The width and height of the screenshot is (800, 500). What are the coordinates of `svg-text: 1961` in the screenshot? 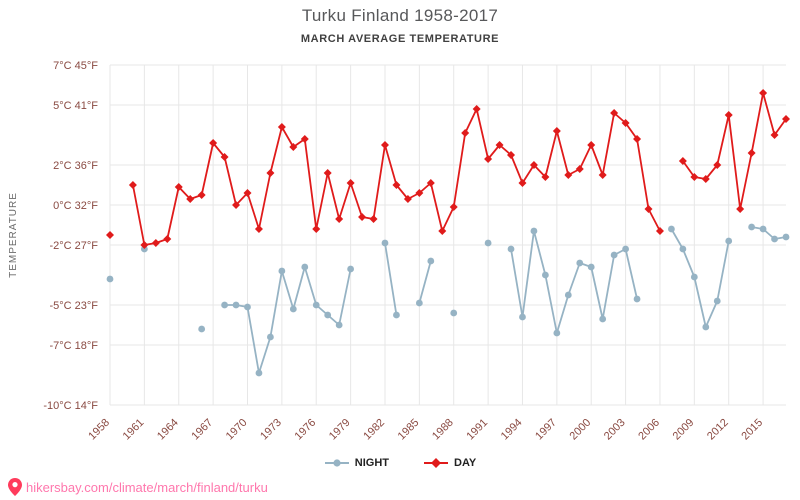 It's located at (134, 430).